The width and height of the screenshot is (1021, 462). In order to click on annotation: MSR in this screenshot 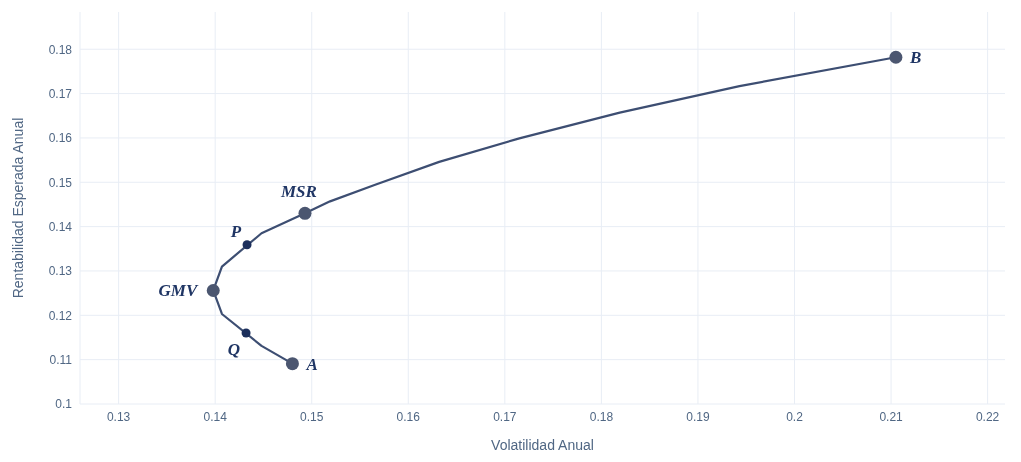, I will do `click(298, 192)`.